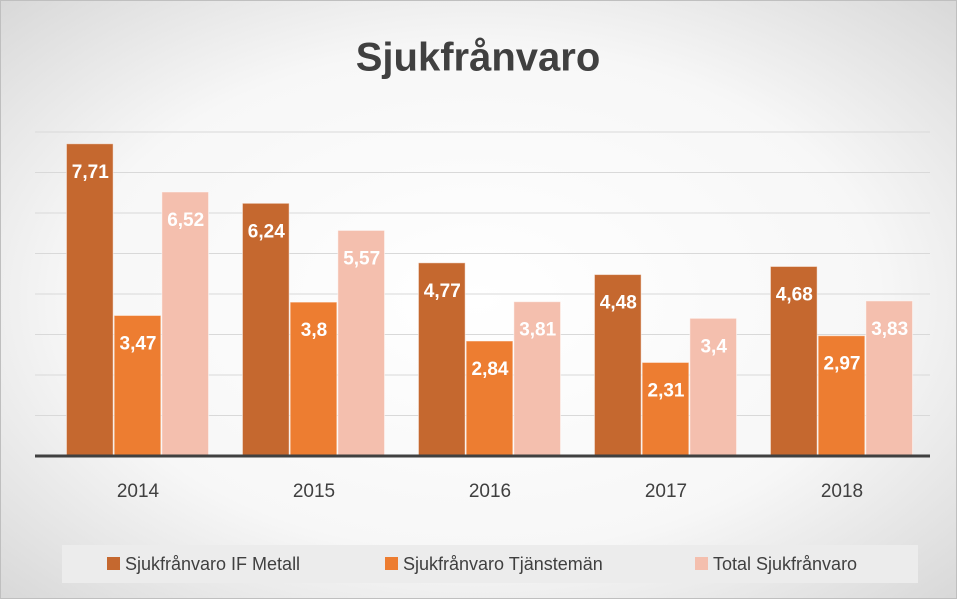  I want to click on data-label: 3,47, so click(138, 343).